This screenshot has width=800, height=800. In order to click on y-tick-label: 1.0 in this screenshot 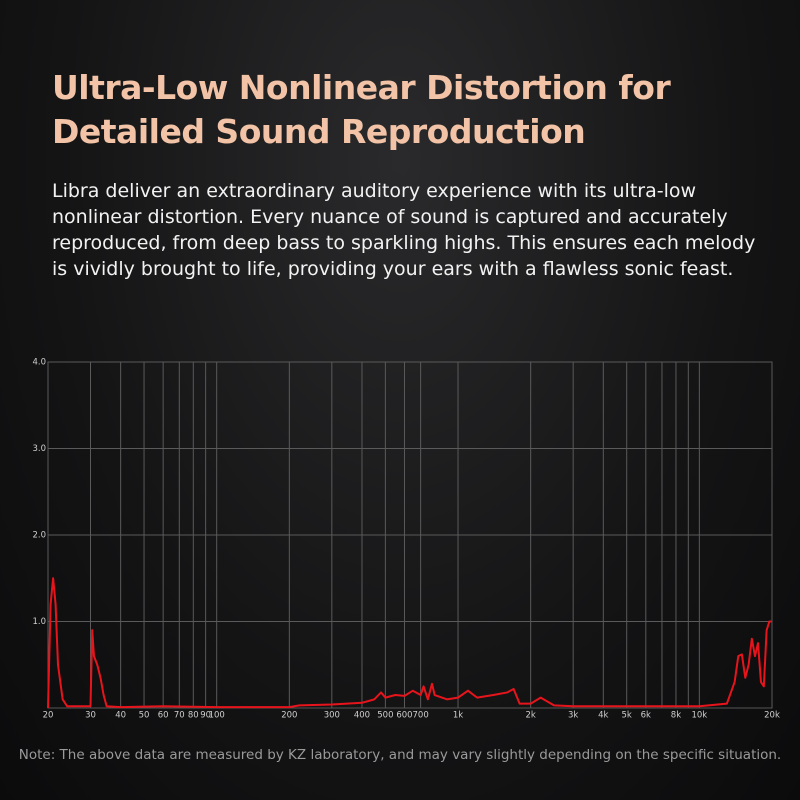, I will do `click(39, 622)`.